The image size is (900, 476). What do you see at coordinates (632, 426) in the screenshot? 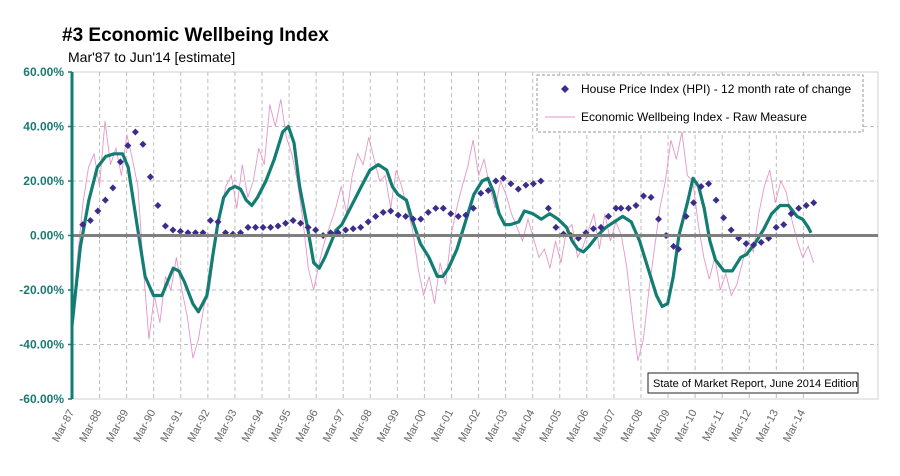
I see `x-tick-label: Mar-08` at bounding box center [632, 426].